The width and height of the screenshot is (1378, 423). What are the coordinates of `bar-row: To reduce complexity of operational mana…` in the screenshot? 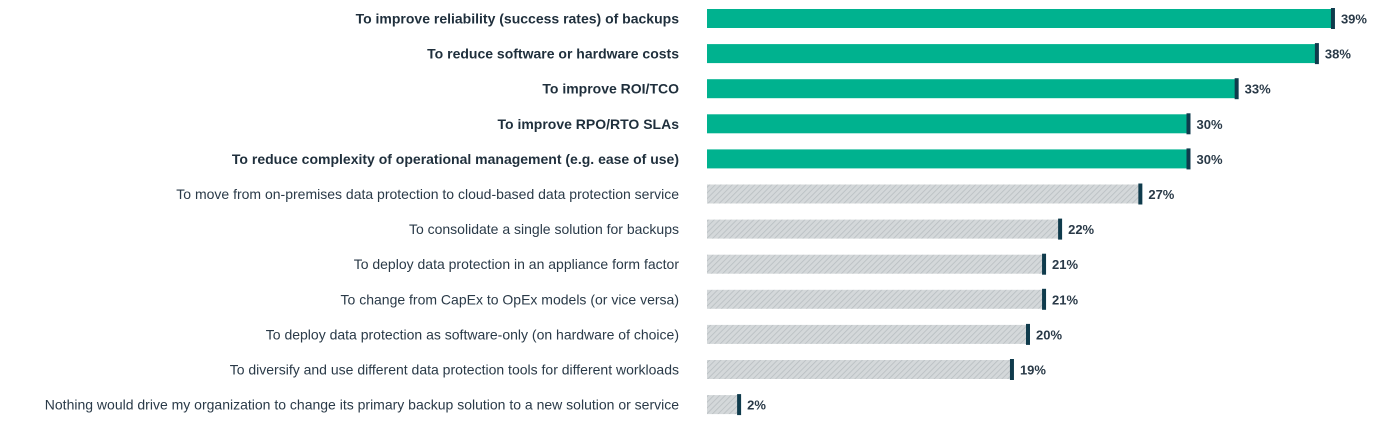 It's located at (727, 159).